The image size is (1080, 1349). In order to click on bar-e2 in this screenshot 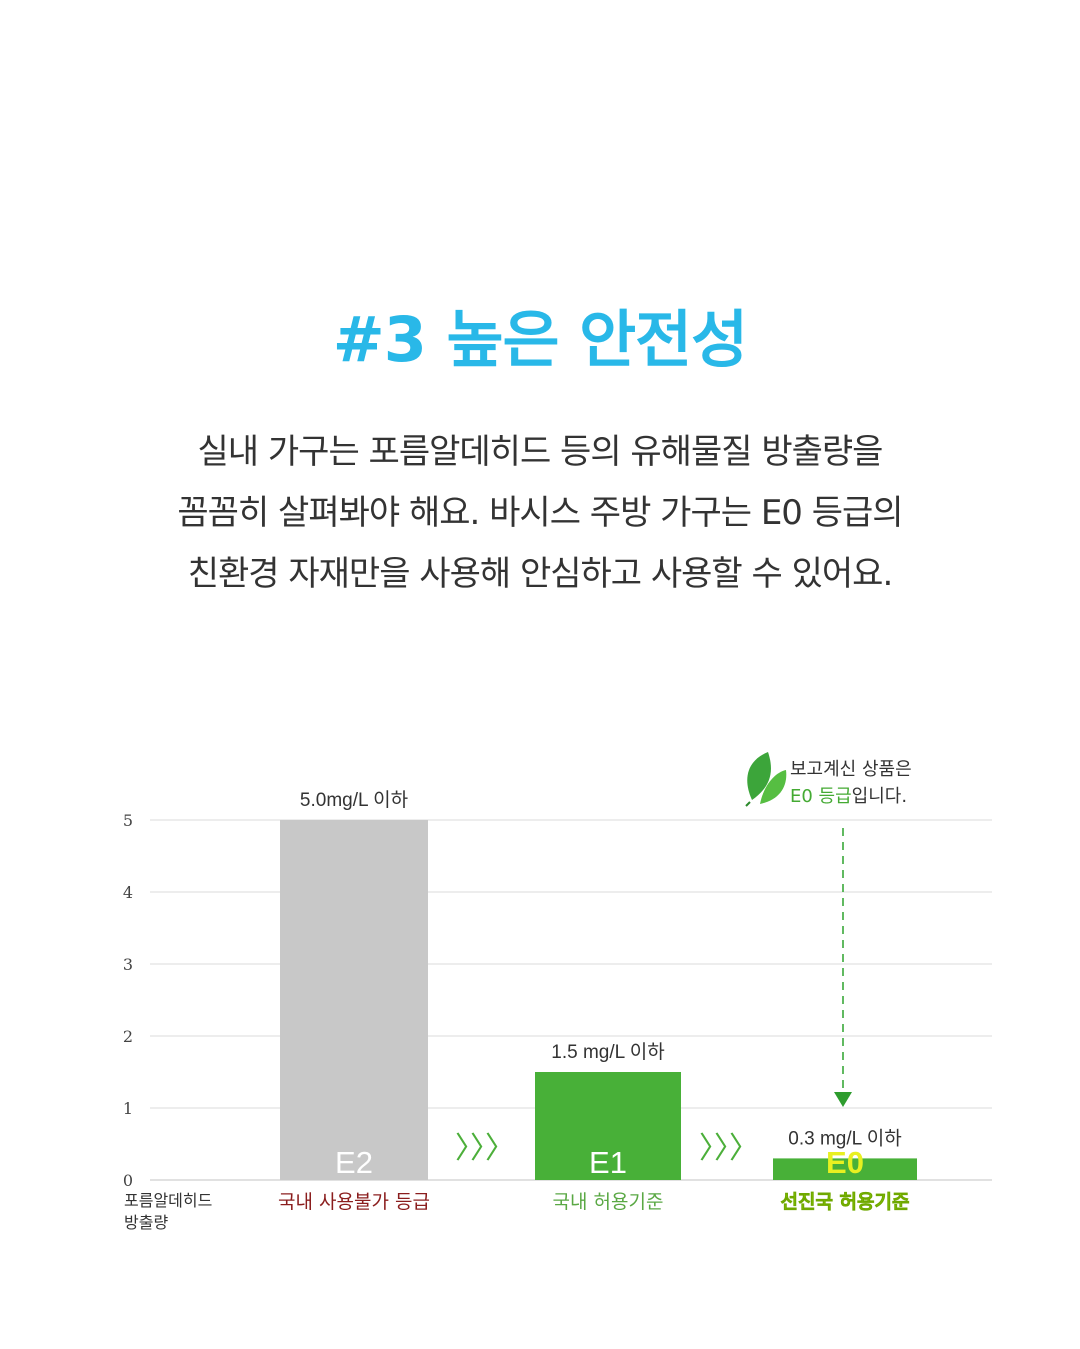, I will do `click(354, 1000)`.